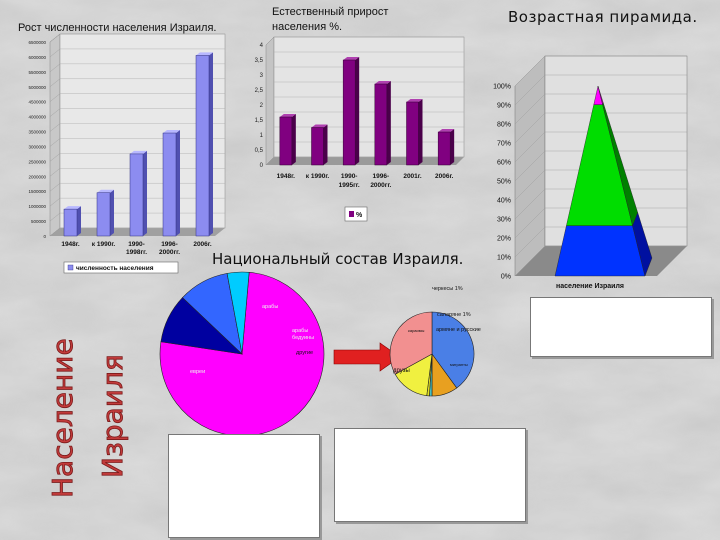 The width and height of the screenshot is (720, 540). Describe the element at coordinates (349, 185) in the screenshot. I see `growth-x-label: 1995гг.` at that location.